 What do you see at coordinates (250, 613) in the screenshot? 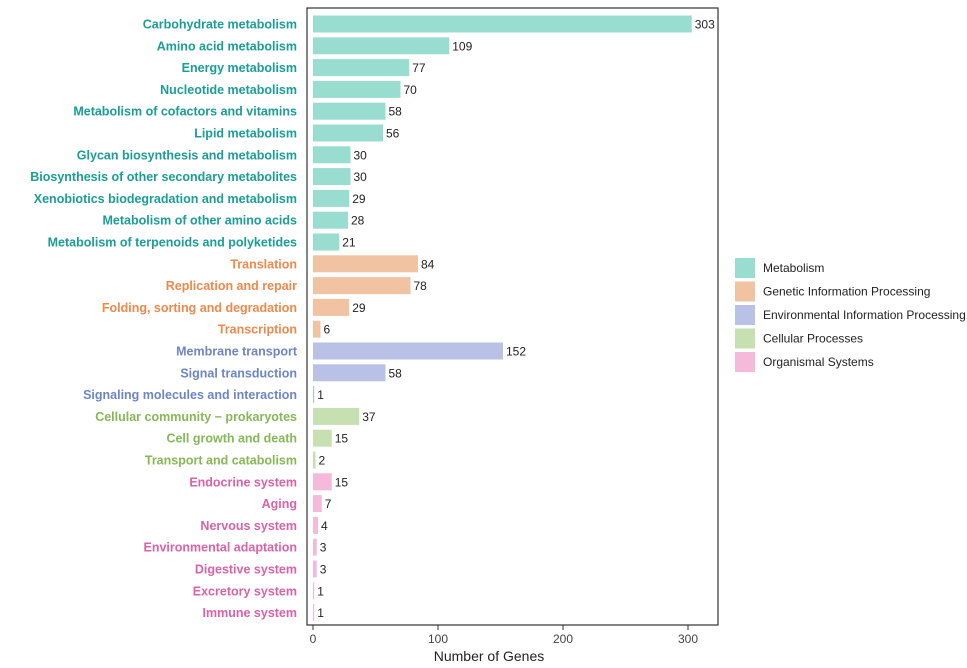
I see `category-label: Immune system` at bounding box center [250, 613].